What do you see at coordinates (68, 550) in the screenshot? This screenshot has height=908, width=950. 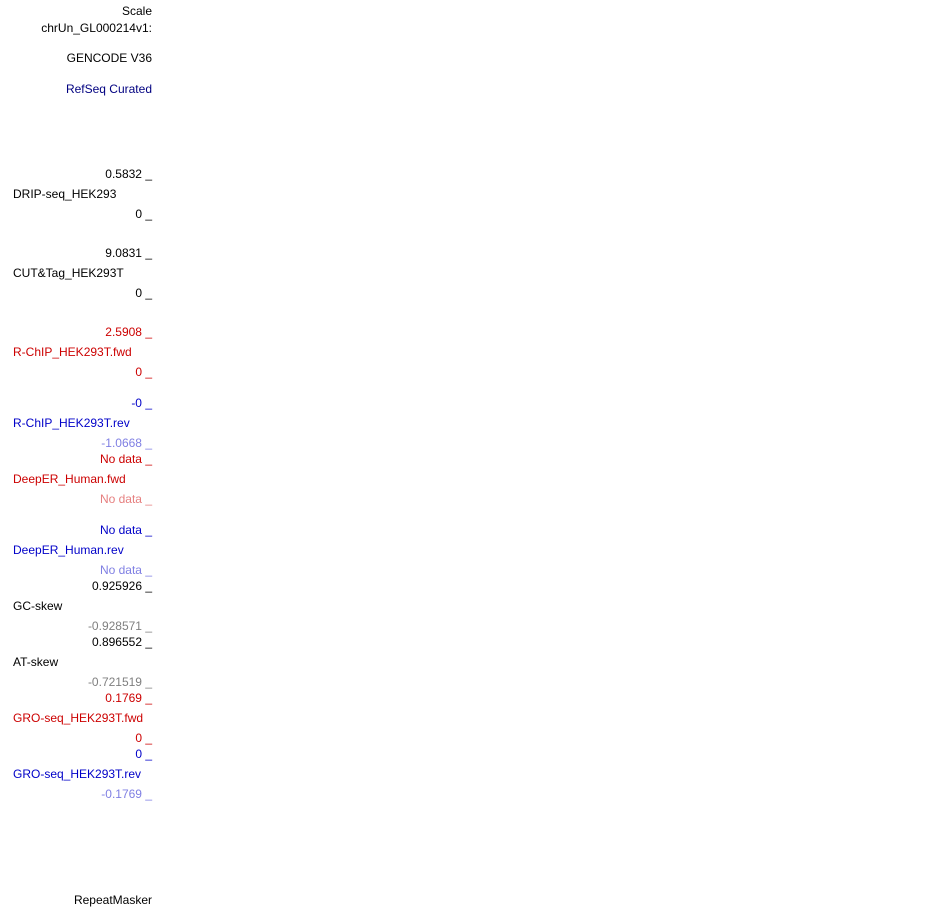 I see `track-label-deeper-rev: DeepER_Human.rev` at bounding box center [68, 550].